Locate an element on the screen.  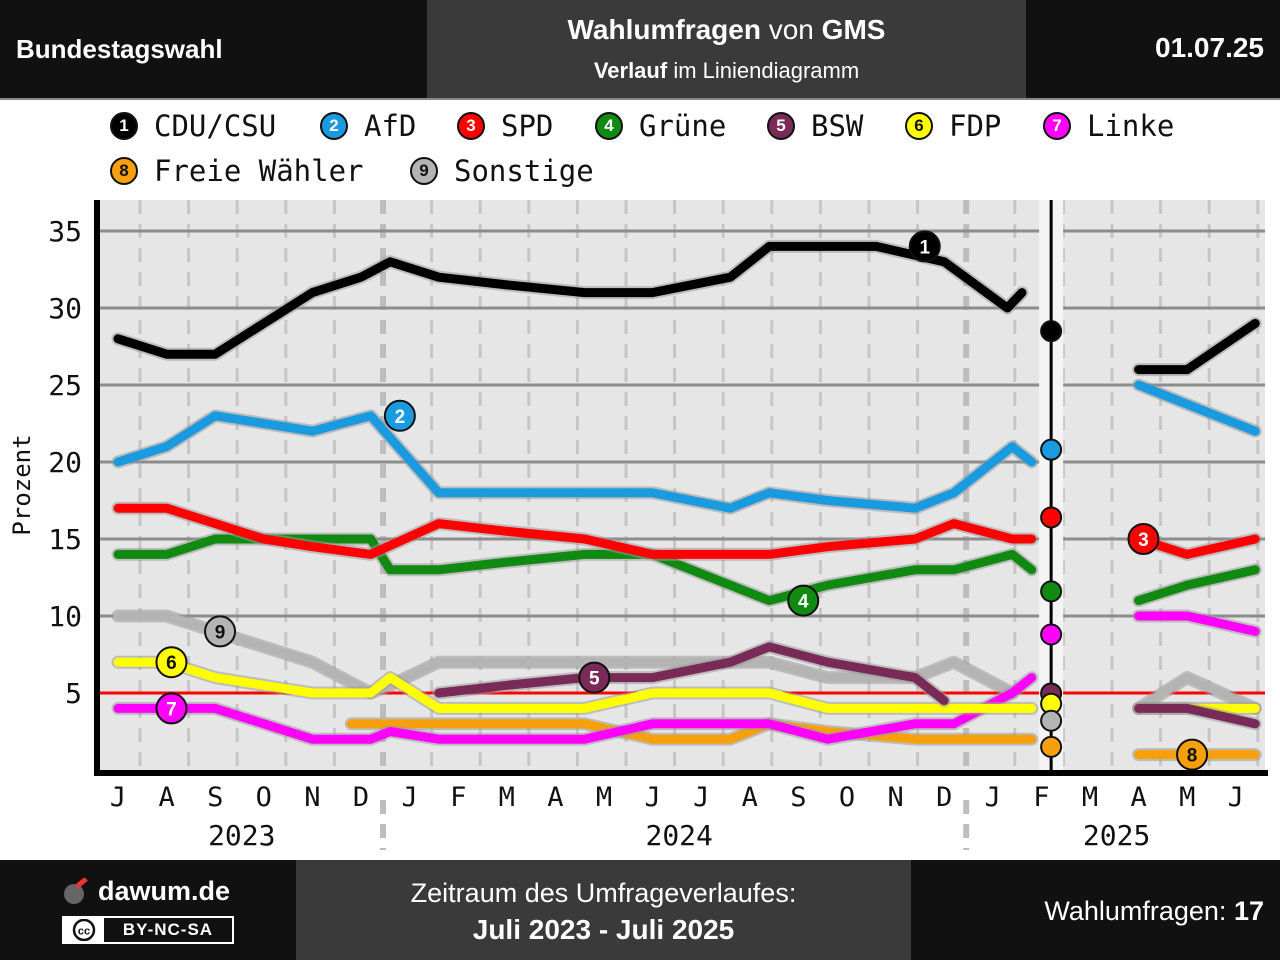
date-label: 01.07.25 is located at coordinates (1209, 47).